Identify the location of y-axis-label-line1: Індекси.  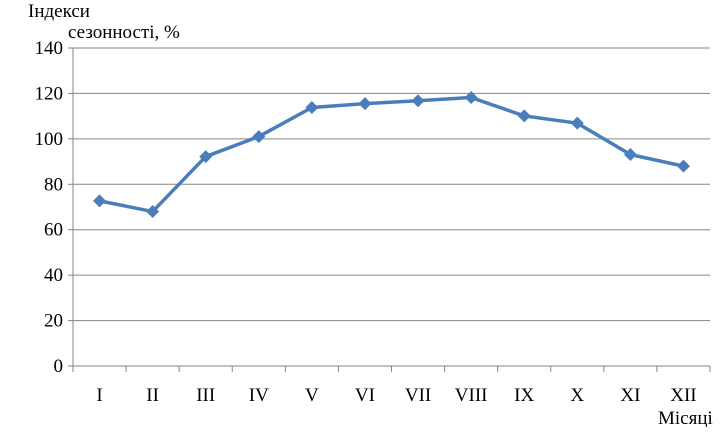
(59, 11).